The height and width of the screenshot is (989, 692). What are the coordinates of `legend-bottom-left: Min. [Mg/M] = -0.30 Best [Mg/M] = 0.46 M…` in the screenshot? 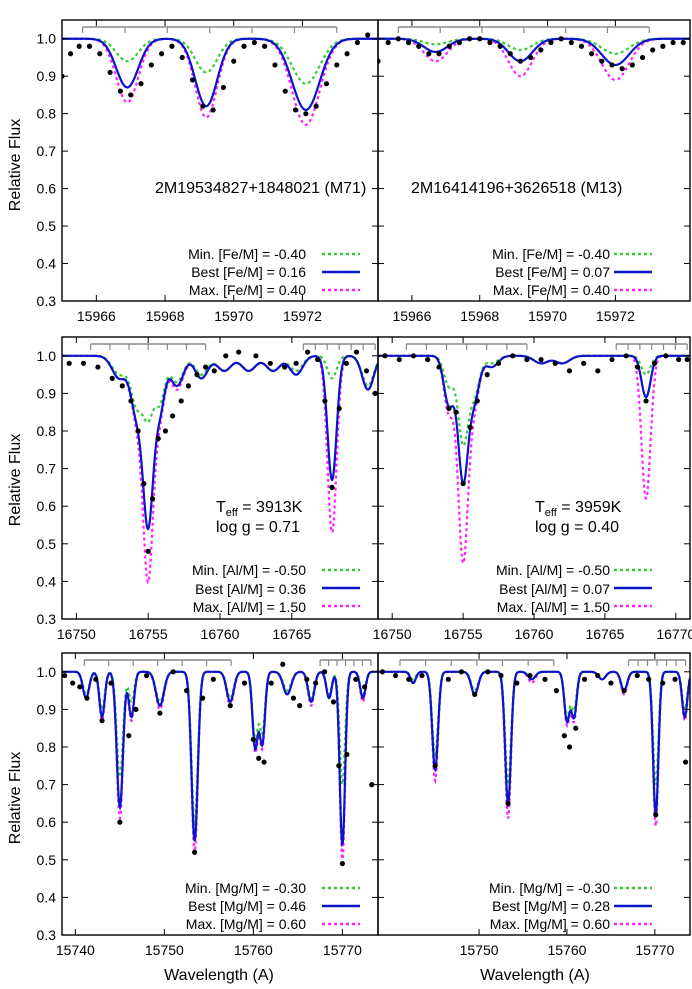 It's located at (245, 906).